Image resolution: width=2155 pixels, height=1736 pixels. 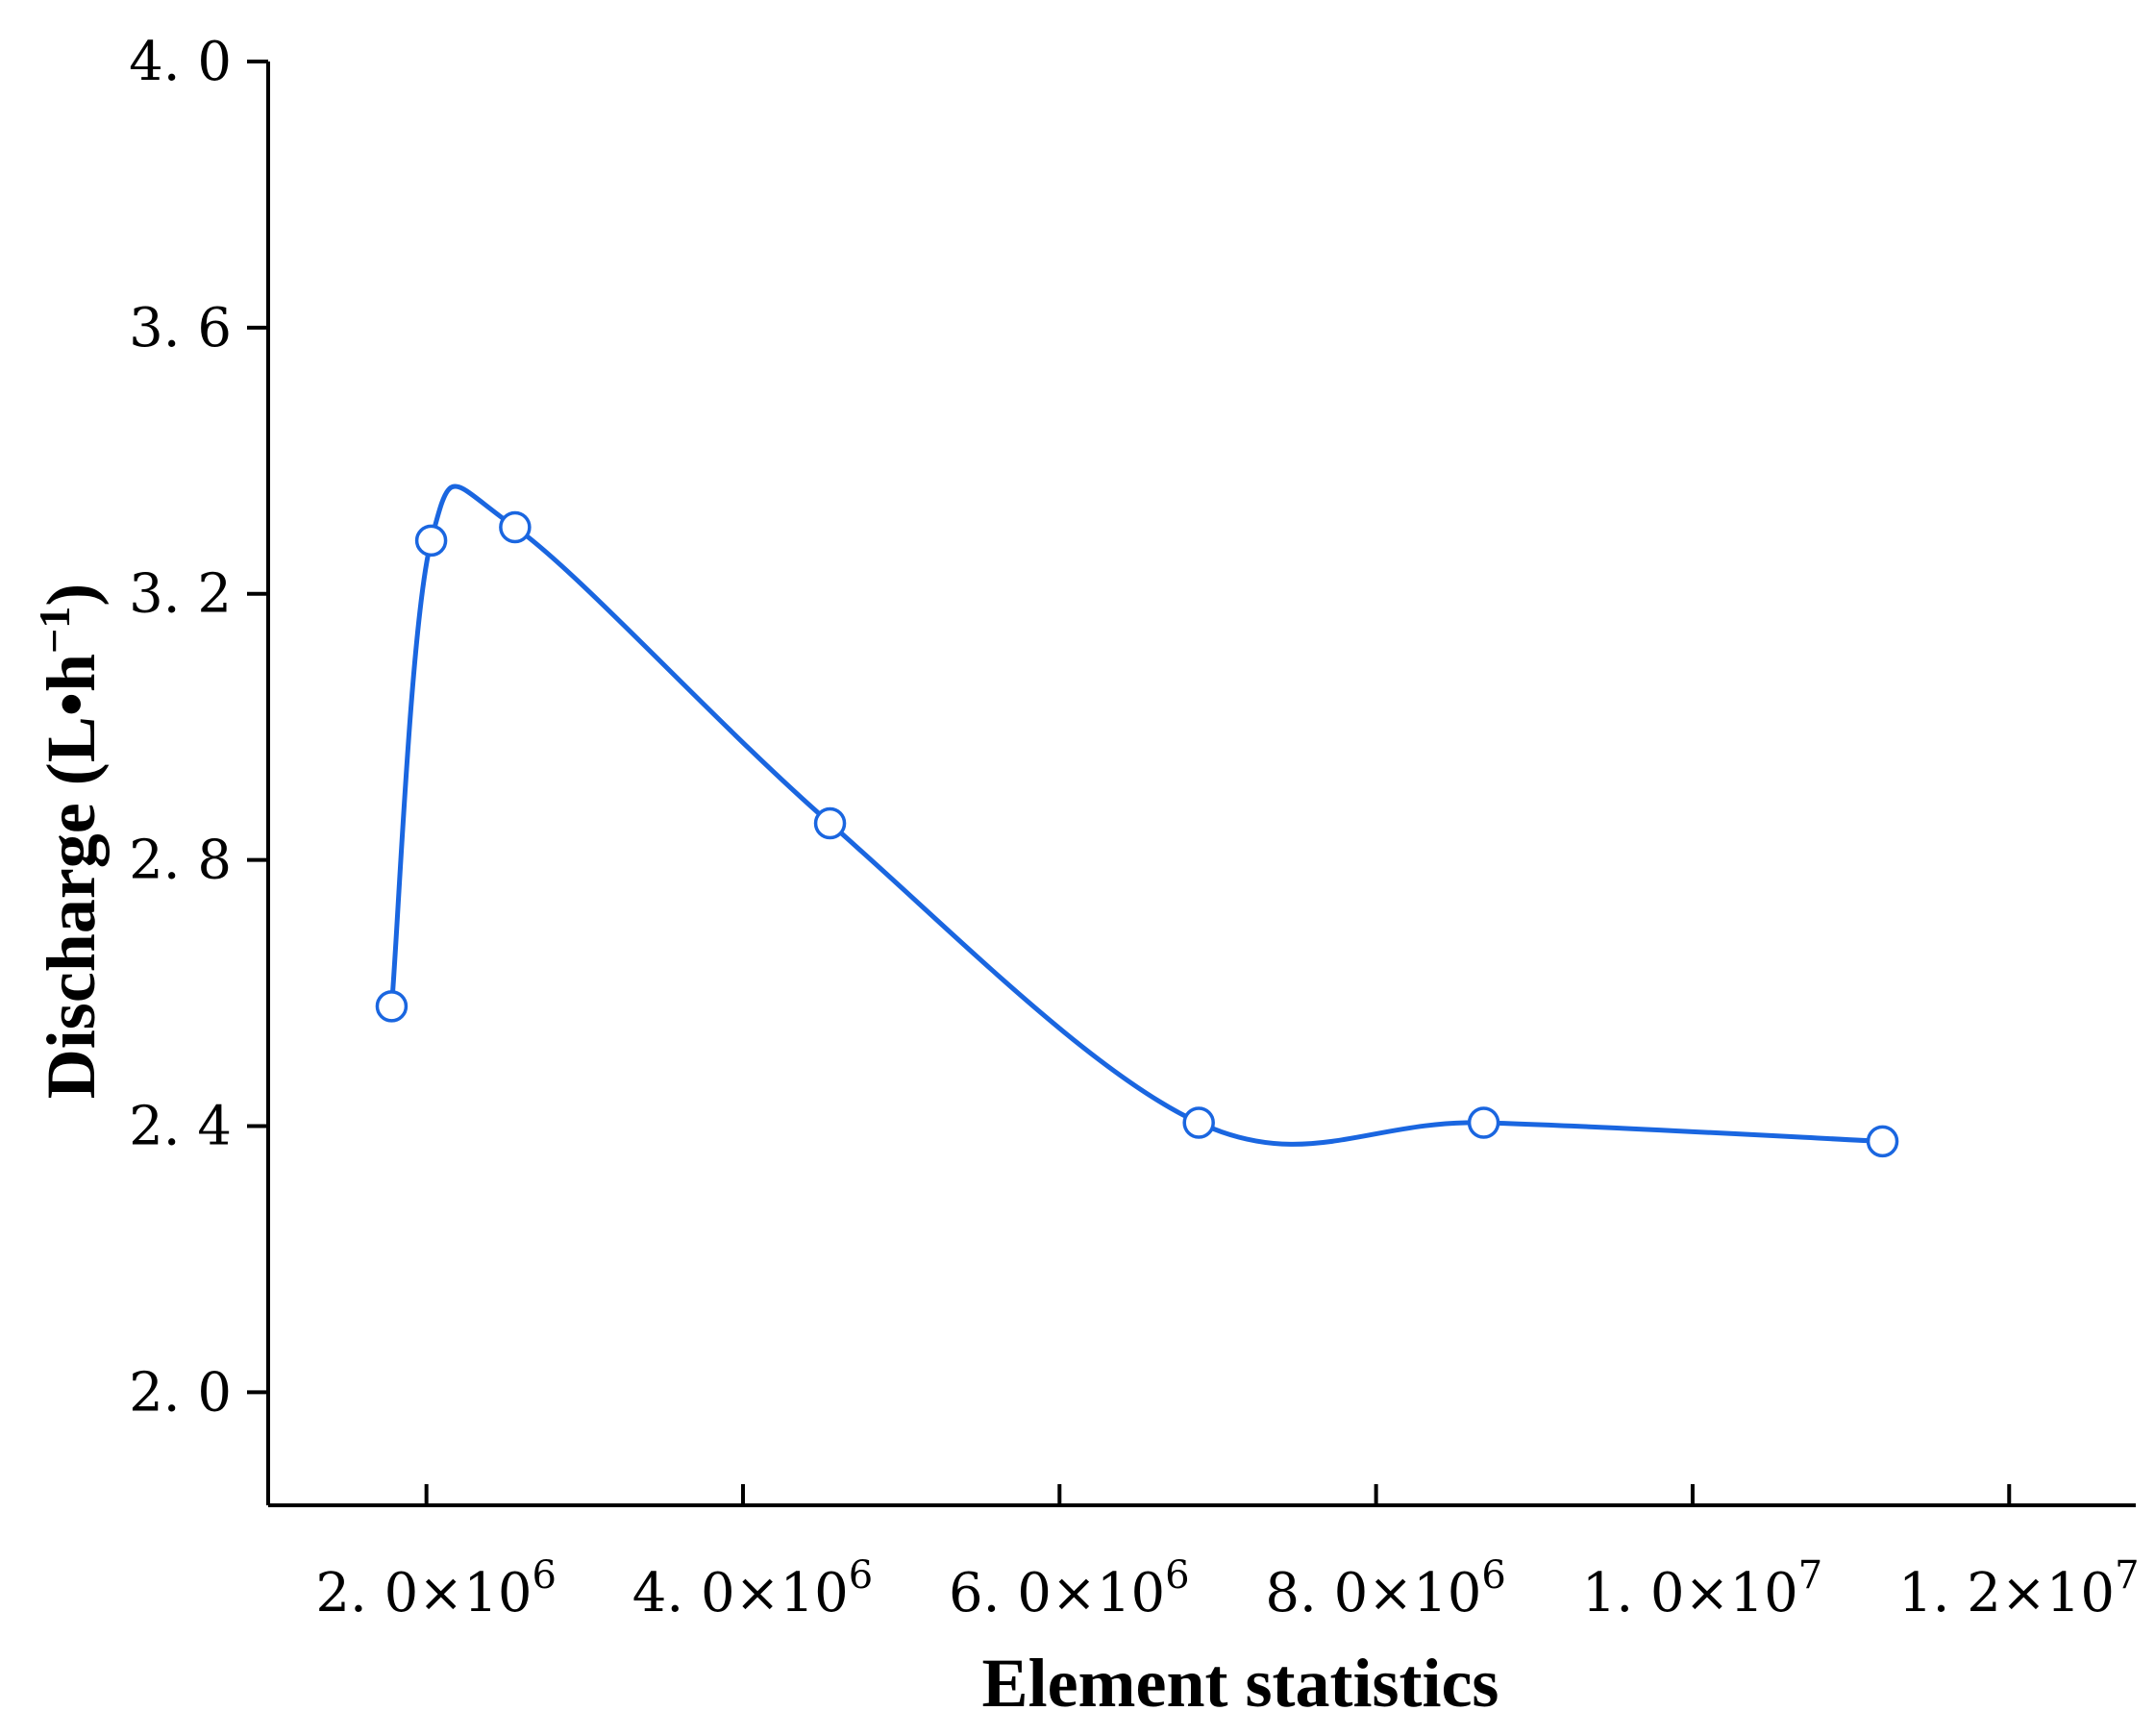 What do you see at coordinates (180, 1126) in the screenshot?
I see `y-tick-label: 2. 4` at bounding box center [180, 1126].